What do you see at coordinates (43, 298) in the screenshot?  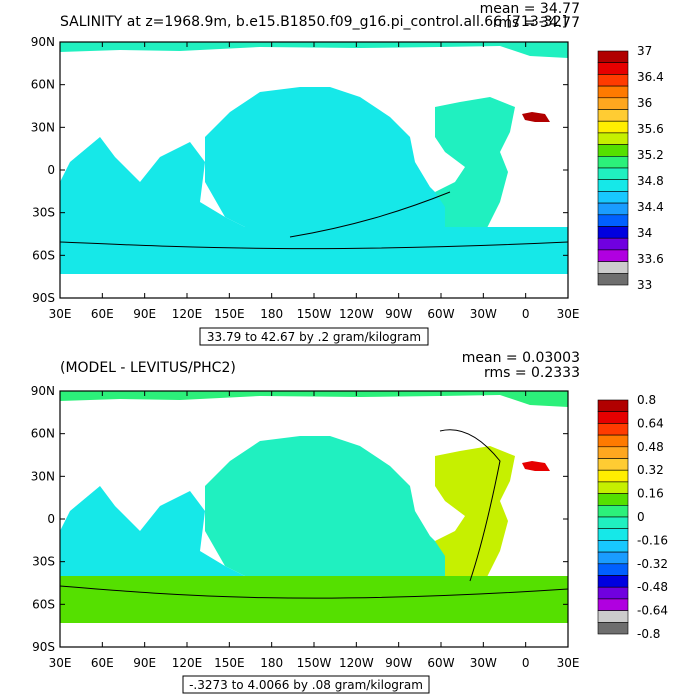 I see `y-tick-label: 90S` at bounding box center [43, 298].